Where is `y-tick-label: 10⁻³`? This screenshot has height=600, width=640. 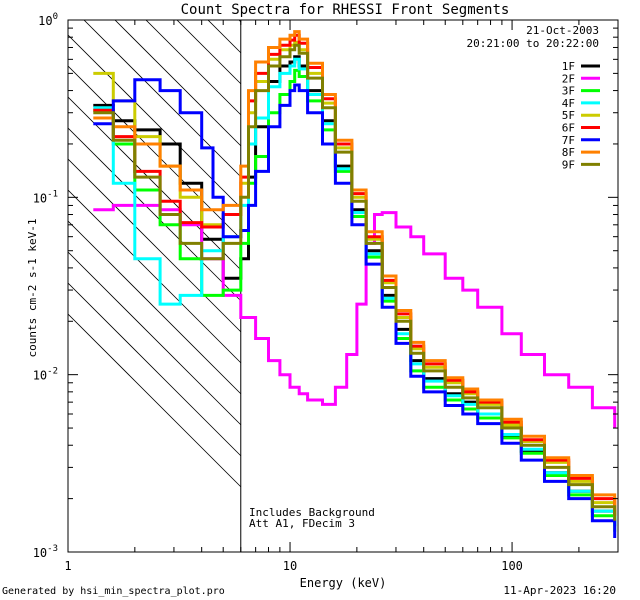 y-tick-label: 10⁻³ is located at coordinates (45, 552).